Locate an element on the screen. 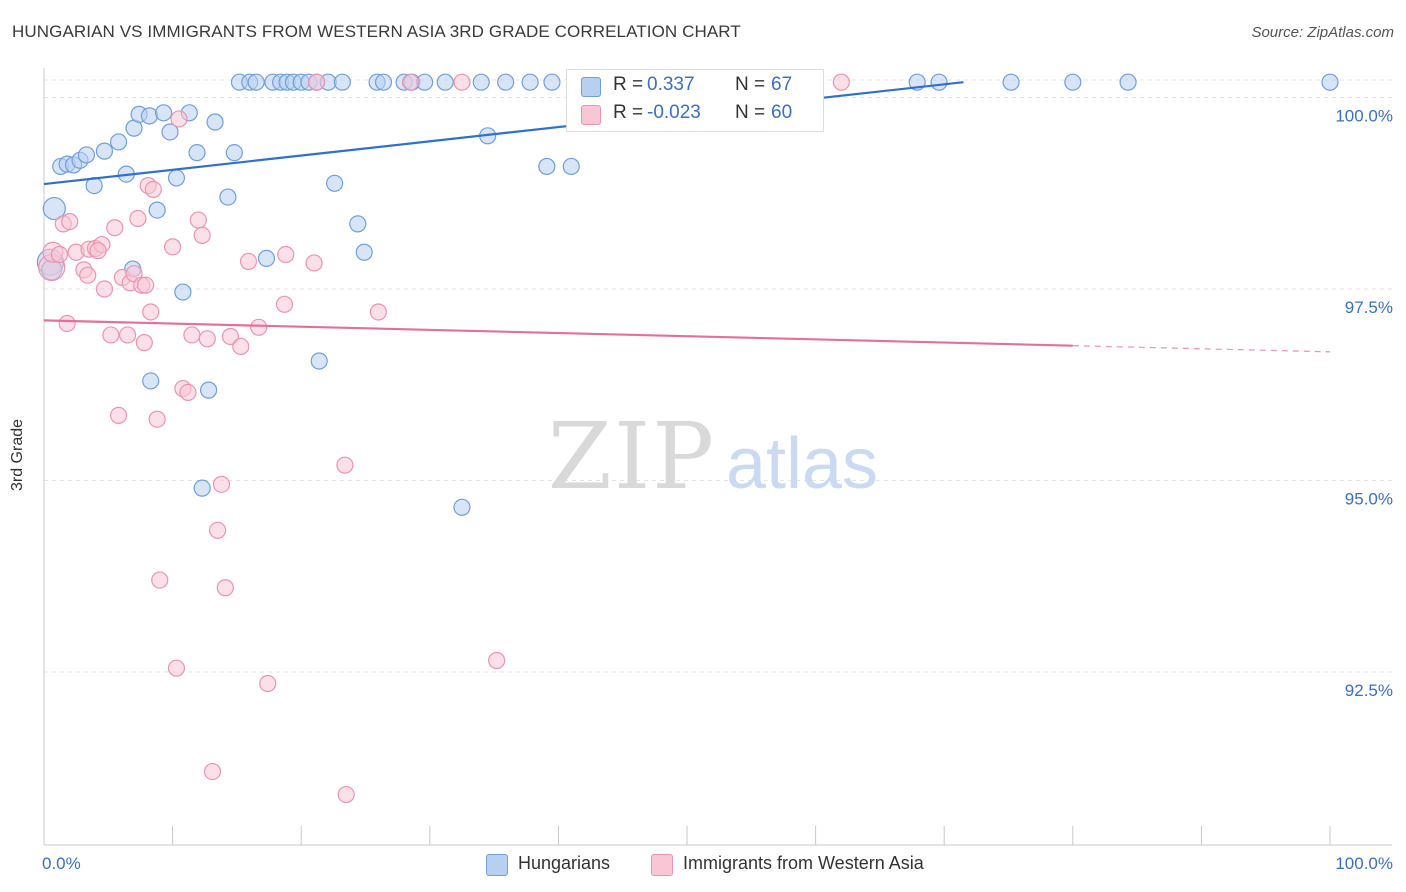 This screenshot has width=1406, height=892. stats-legend: R = 0.337 N = 67 R = -0.023 N = 60 is located at coordinates (695, 100).